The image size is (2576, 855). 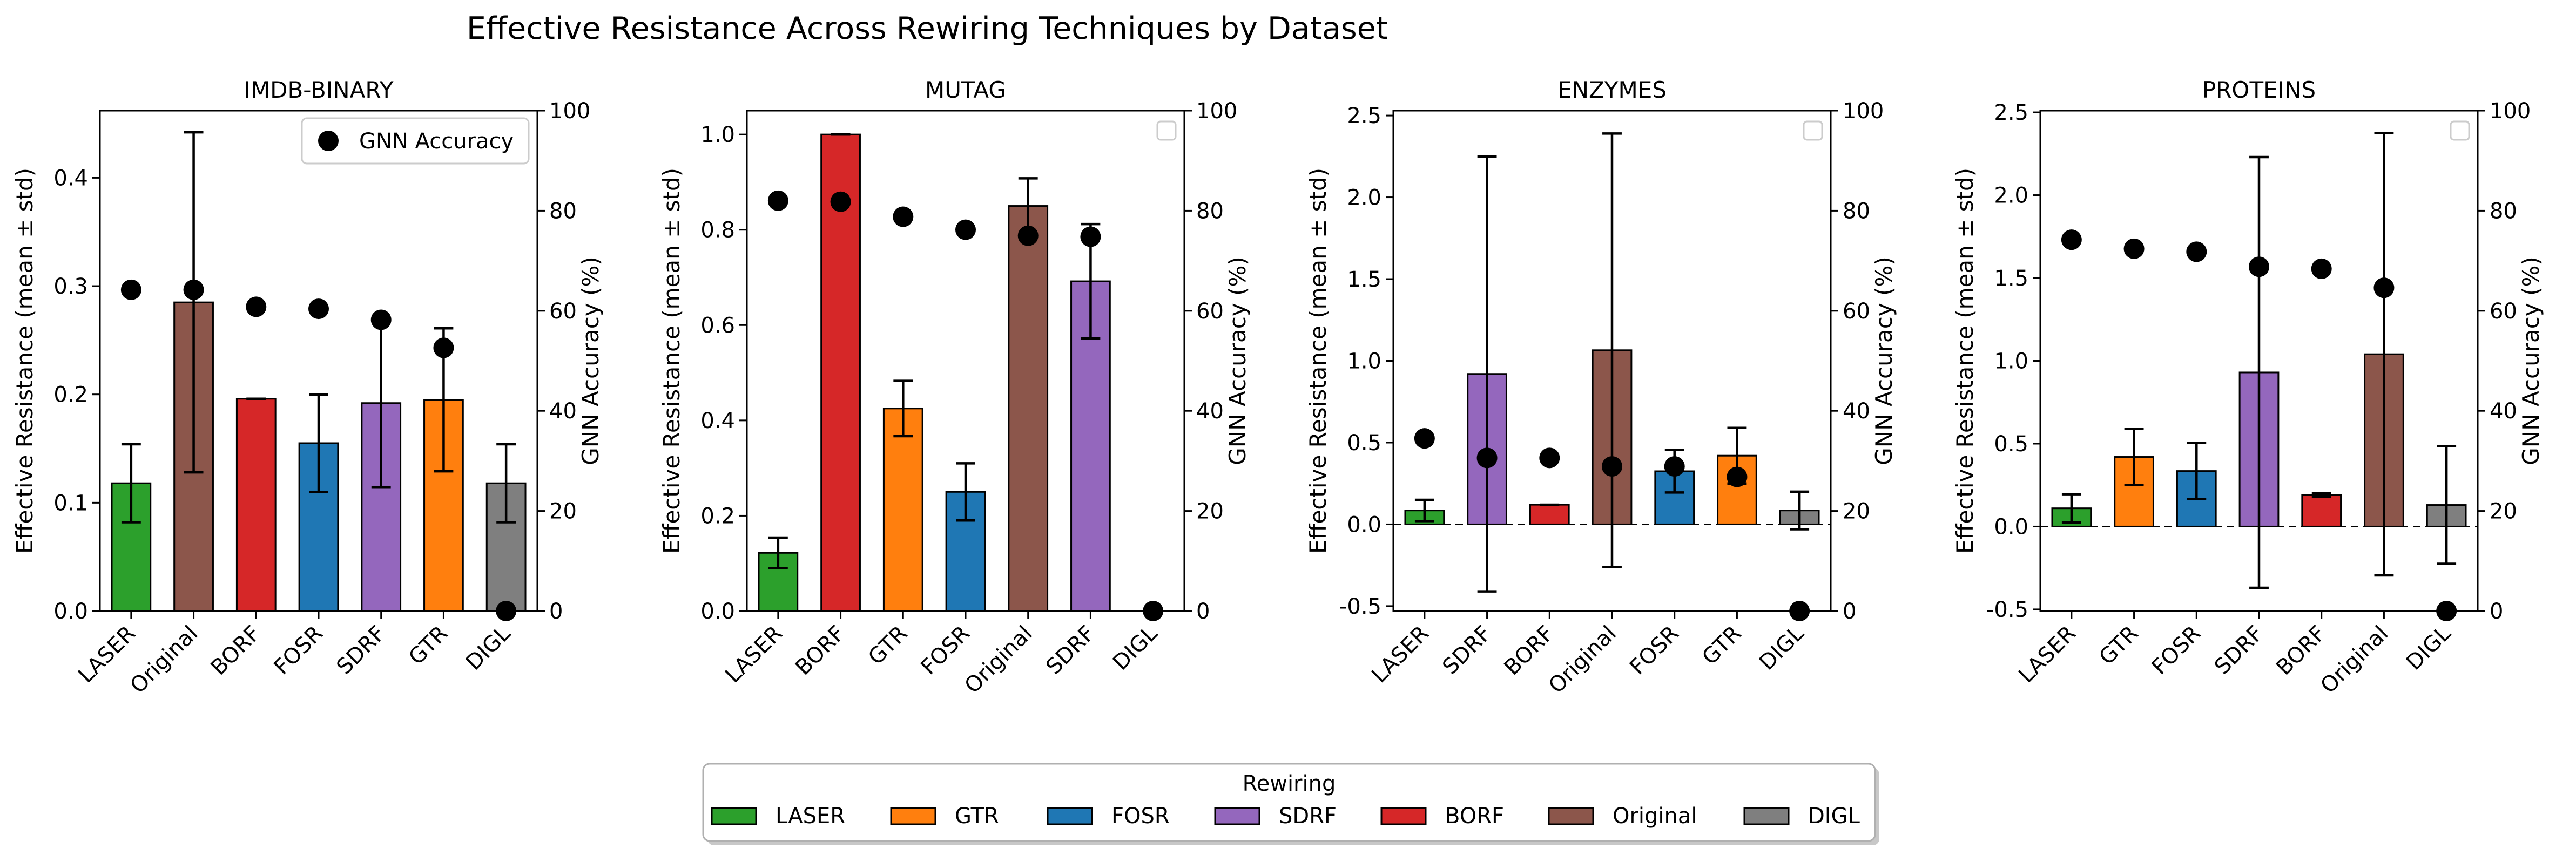 What do you see at coordinates (381, 507) in the screenshot?
I see `bar-sdrf` at bounding box center [381, 507].